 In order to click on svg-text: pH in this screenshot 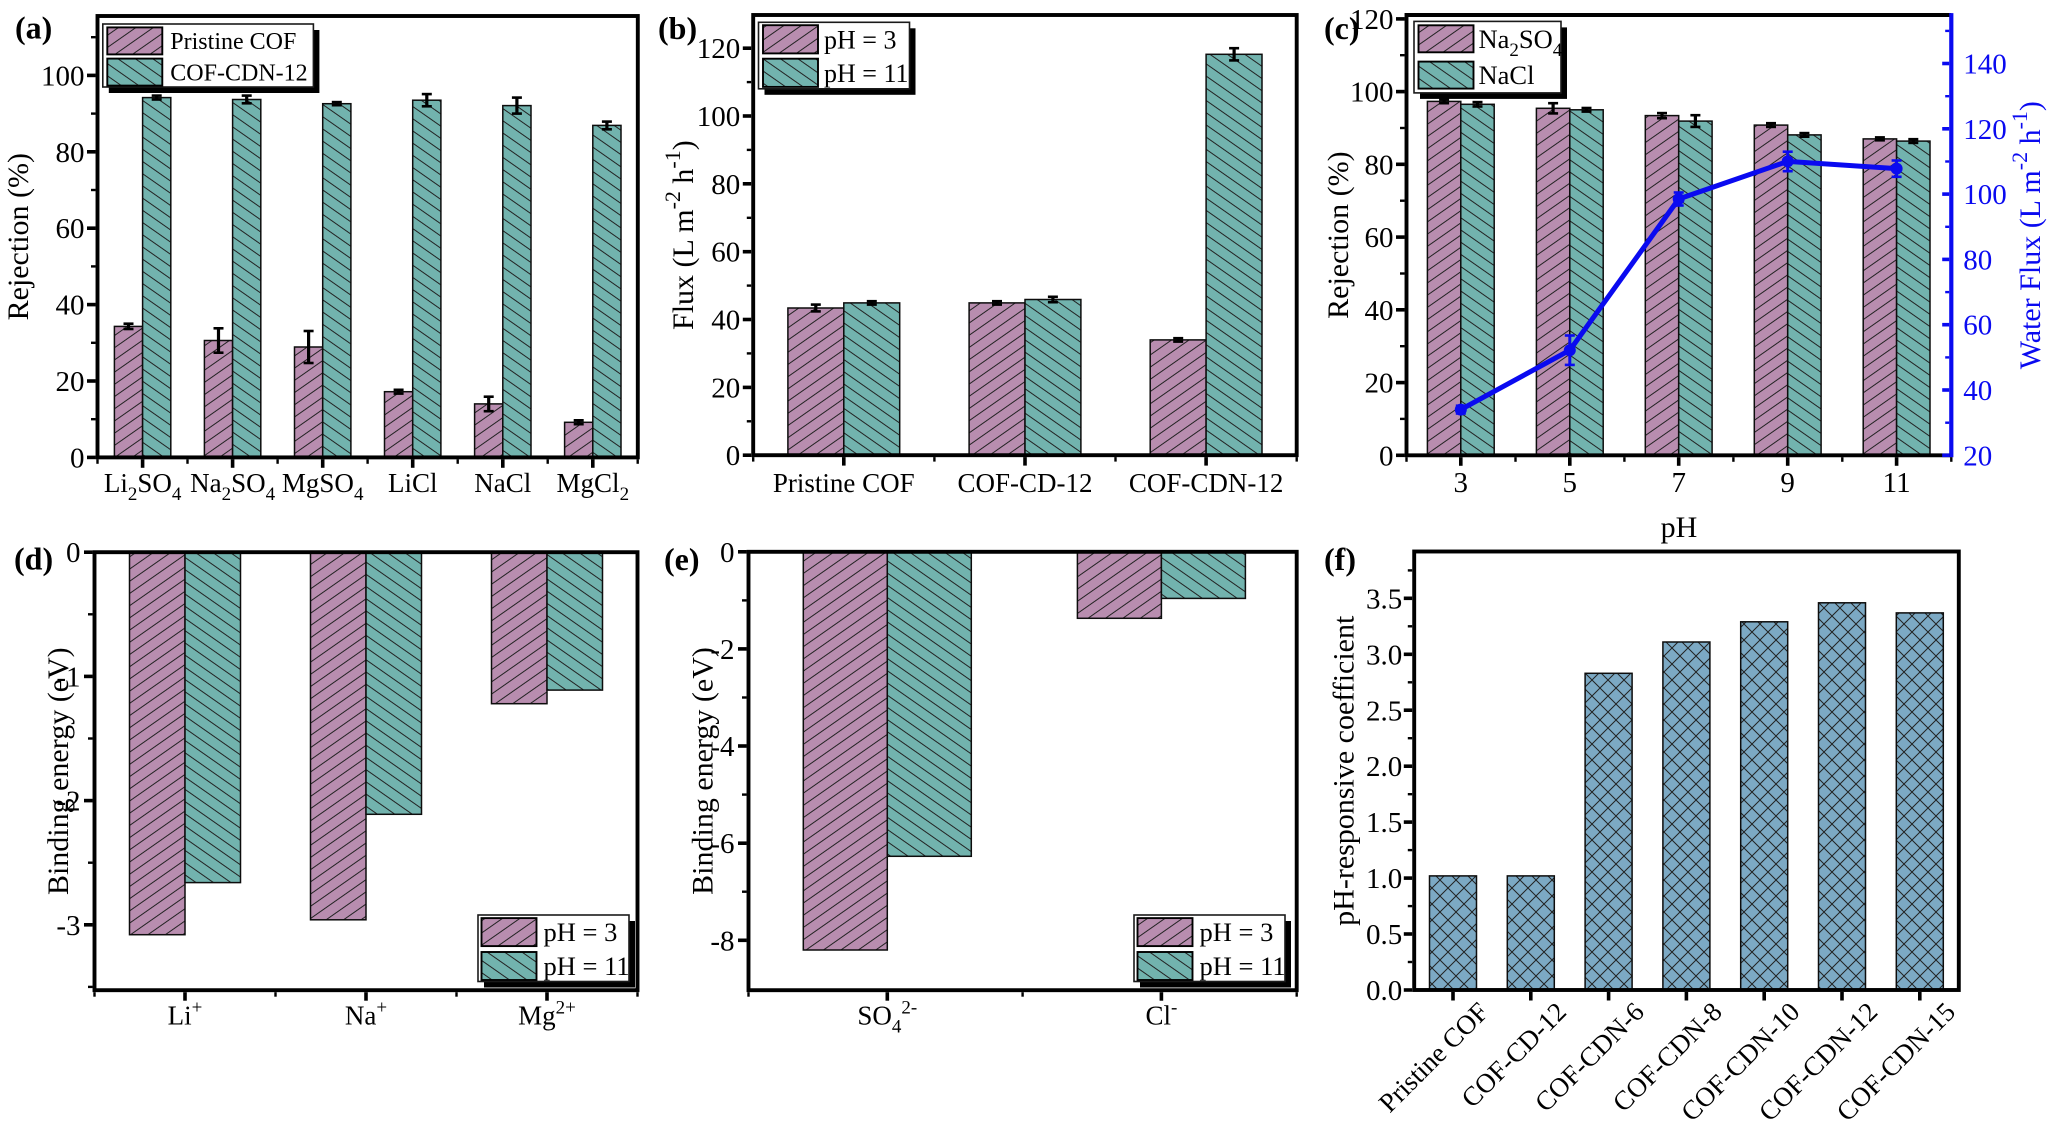, I will do `click(1679, 527)`.